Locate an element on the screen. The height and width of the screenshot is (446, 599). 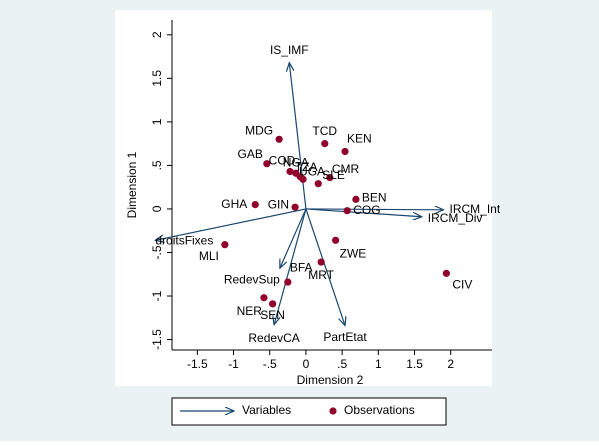
y-axis-title: Dimension 1 is located at coordinates (132, 184).